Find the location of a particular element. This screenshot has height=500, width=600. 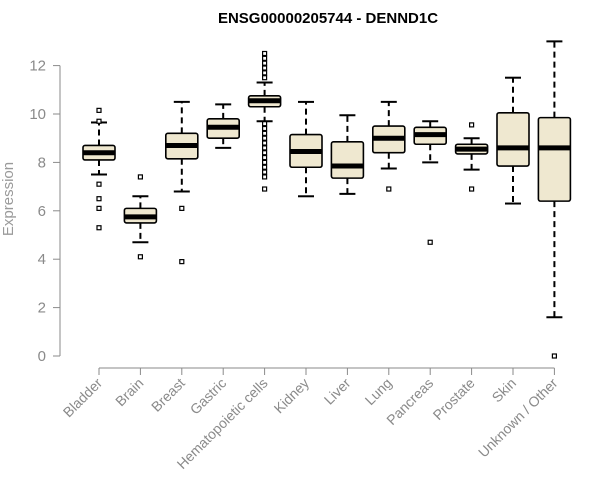

y-tick-label: 8 is located at coordinates (42, 162).